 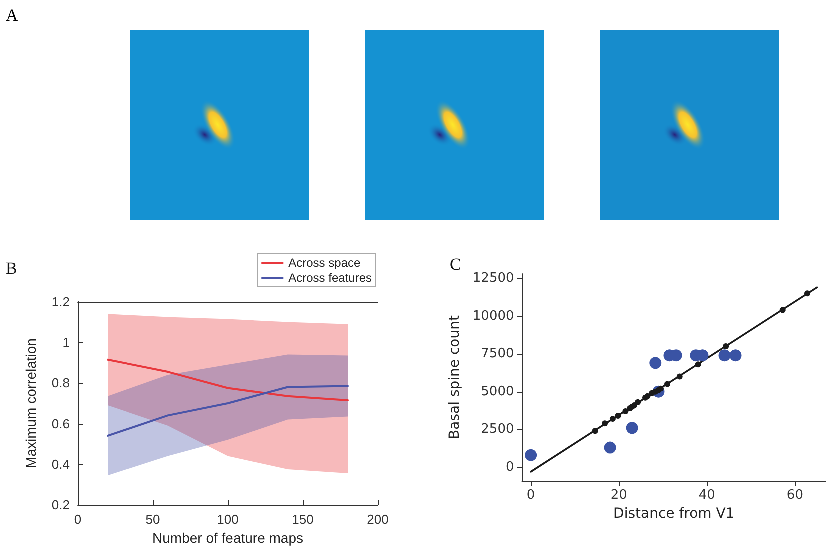 What do you see at coordinates (497, 392) in the screenshot?
I see `y-tick-label: 5000` at bounding box center [497, 392].